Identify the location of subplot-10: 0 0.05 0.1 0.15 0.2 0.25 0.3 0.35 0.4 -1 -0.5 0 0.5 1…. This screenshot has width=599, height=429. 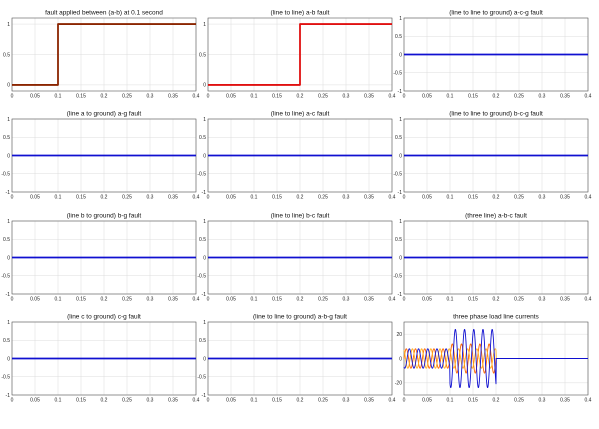
(100, 359).